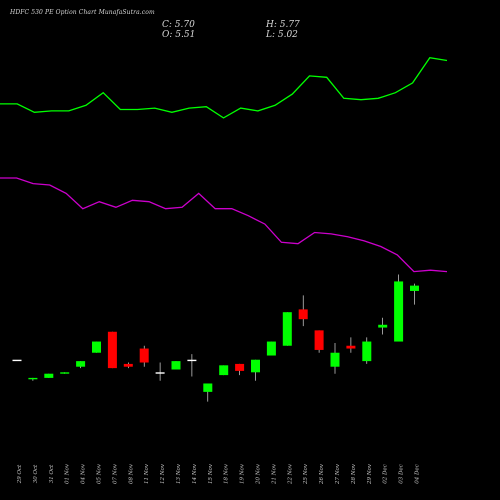  I want to click on x-tick-label: 29 Nov, so click(370, 474).